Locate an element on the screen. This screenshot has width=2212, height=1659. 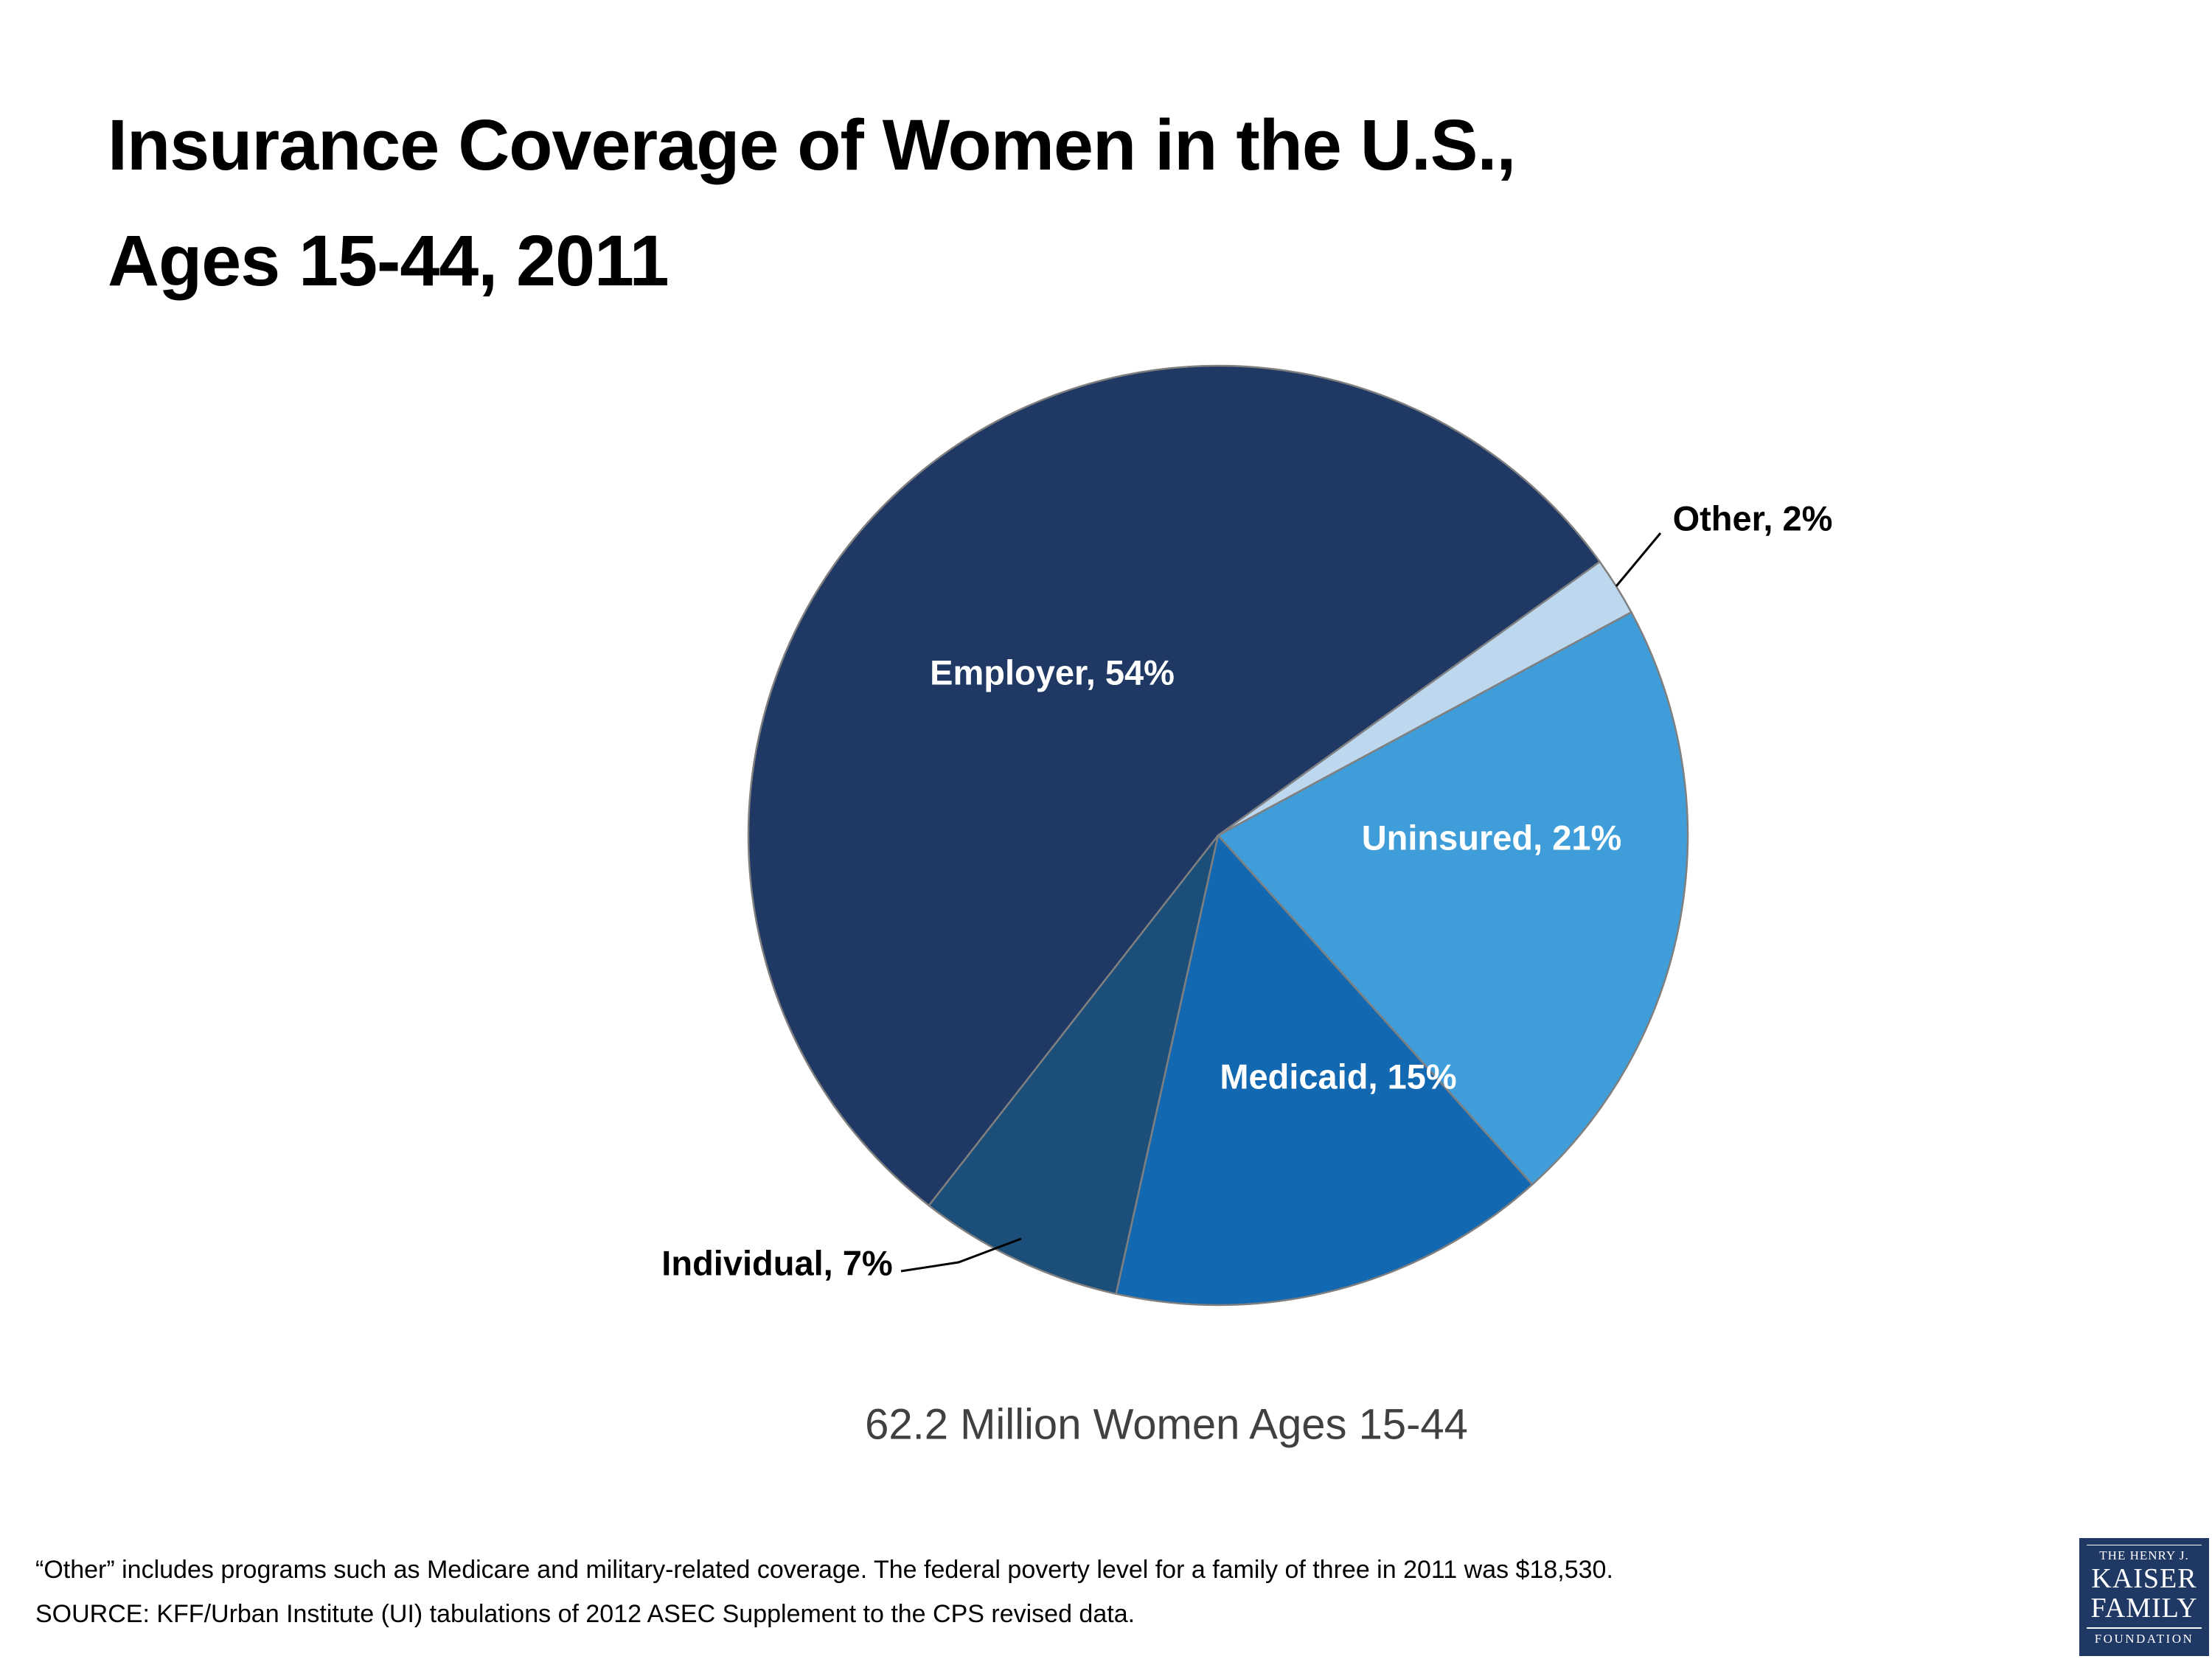
title-line-1: Insurance Coverage of Women in the U.S., is located at coordinates (812, 145).